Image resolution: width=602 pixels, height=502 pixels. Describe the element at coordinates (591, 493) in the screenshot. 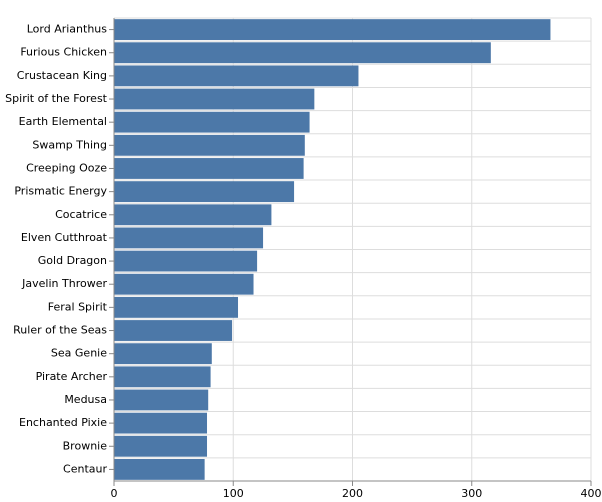

I see `x-tick-label: 400` at that location.